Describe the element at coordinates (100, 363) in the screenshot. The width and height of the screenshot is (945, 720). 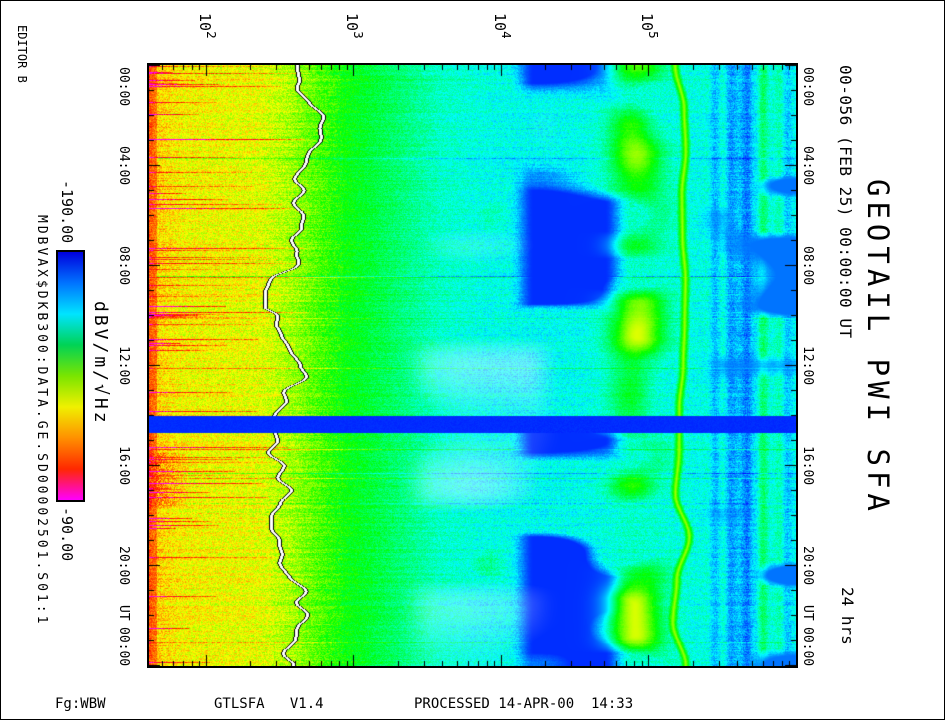
I see `colorbar-unit-label: dBV/m/√Hz` at that location.